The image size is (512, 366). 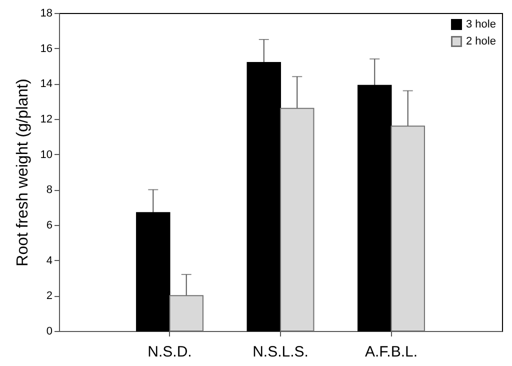 I want to click on y-axis-title: Root fresh weight (g/plant), so click(x=23, y=172).